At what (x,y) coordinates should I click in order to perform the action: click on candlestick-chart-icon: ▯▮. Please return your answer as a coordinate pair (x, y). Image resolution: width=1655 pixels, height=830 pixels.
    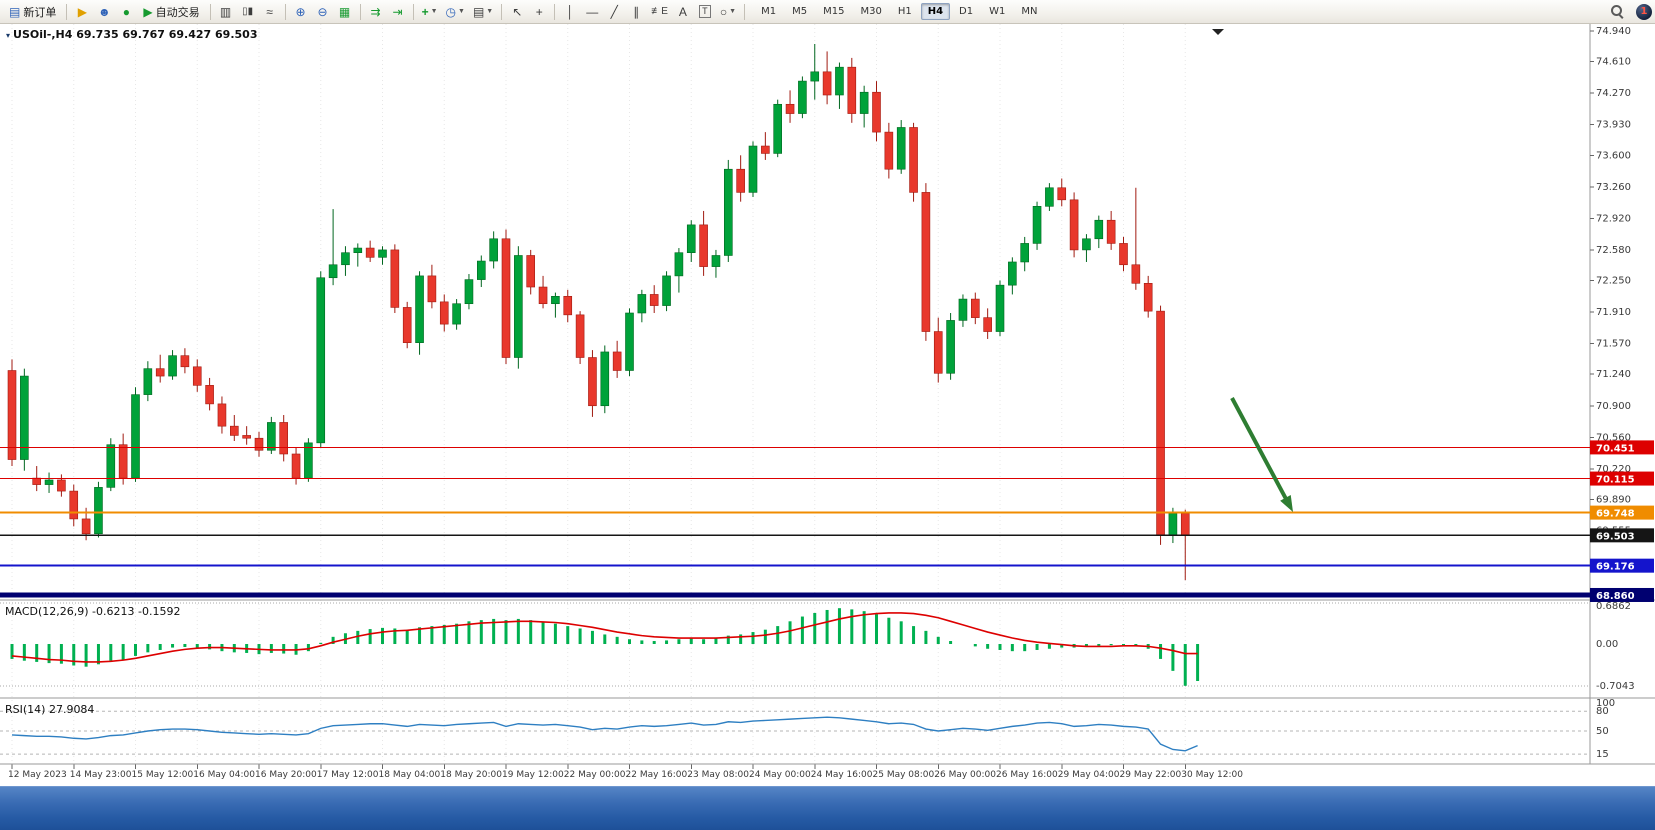
    Looking at the image, I should click on (248, 11).